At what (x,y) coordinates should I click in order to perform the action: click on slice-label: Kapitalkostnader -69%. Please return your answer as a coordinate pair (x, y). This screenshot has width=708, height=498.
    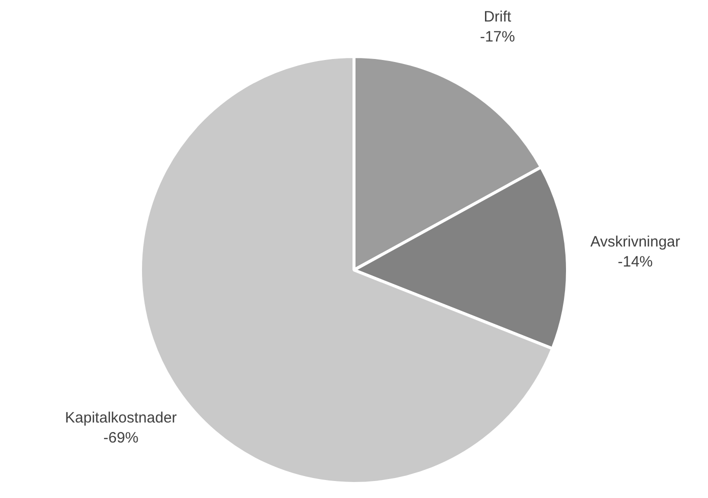
    Looking at the image, I should click on (121, 428).